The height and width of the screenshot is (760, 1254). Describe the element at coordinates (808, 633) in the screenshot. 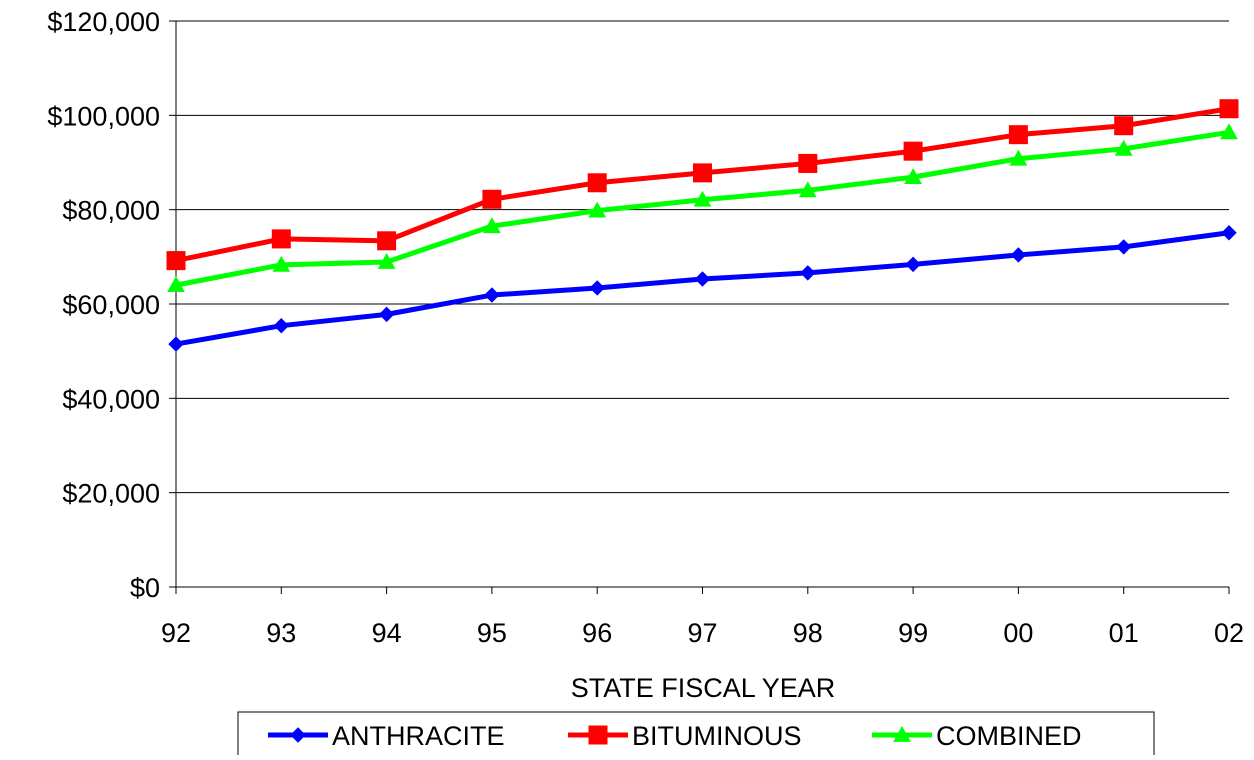

I see `x-tick-label: 98` at that location.